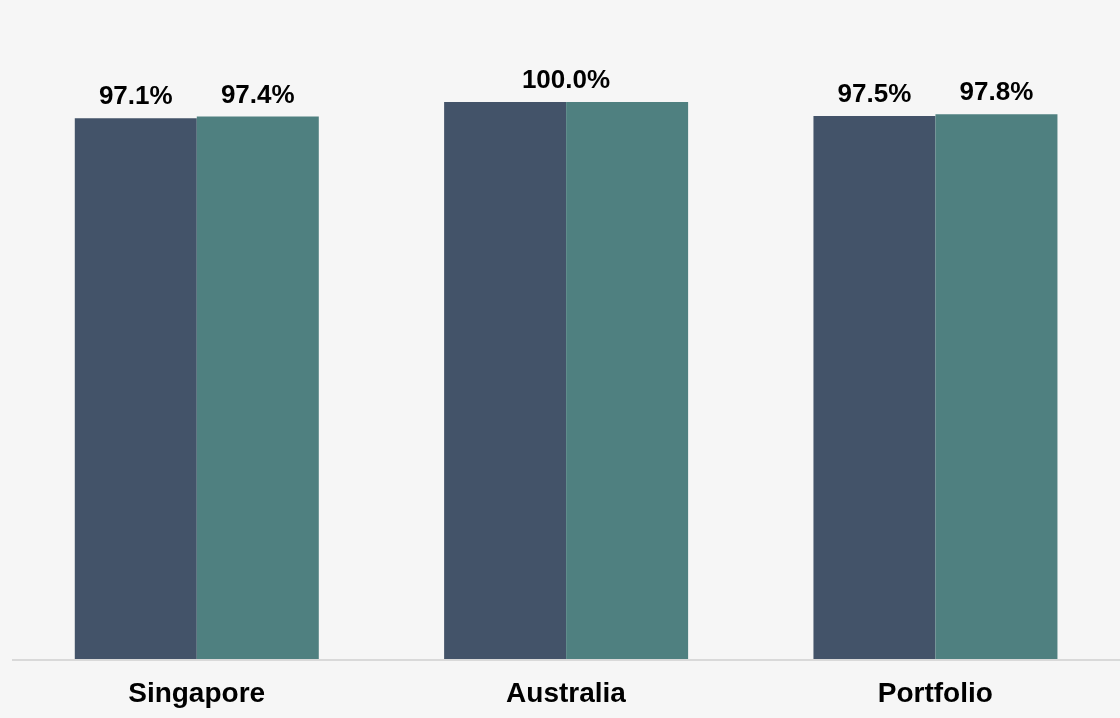 The width and height of the screenshot is (1120, 718). Describe the element at coordinates (935, 692) in the screenshot. I see `x-tick-label: Portfolio` at that location.